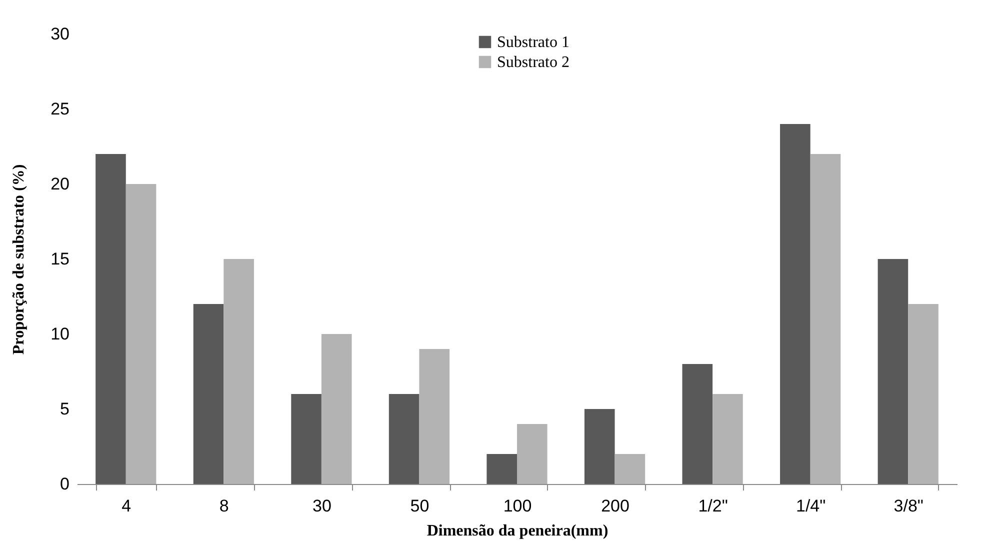 The height and width of the screenshot is (558, 985). Describe the element at coordinates (517, 531) in the screenshot. I see `x-axis-title: Dimensão da peneira(mm)` at that location.